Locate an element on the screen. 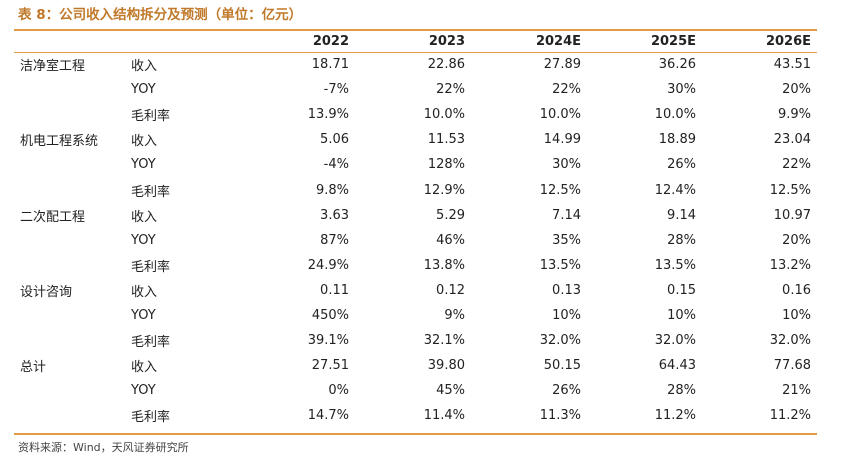 This screenshot has width=848, height=465. value-cell: 0% is located at coordinates (338, 391).